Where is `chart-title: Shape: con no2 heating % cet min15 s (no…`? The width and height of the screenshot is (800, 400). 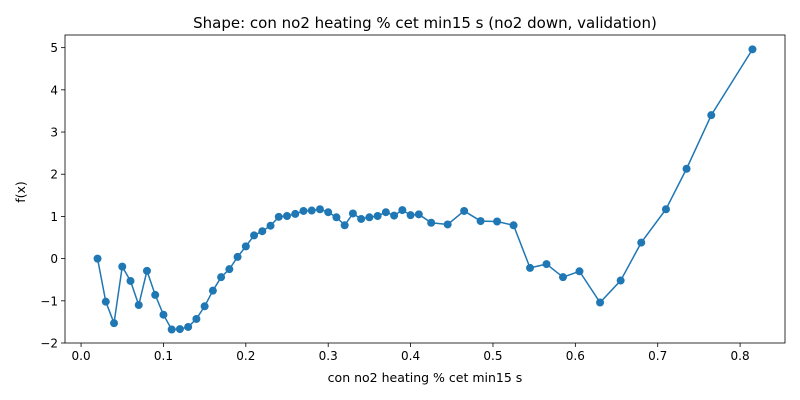
chart-title: Shape: con no2 heating % cet min15 s (no… is located at coordinates (425, 23).